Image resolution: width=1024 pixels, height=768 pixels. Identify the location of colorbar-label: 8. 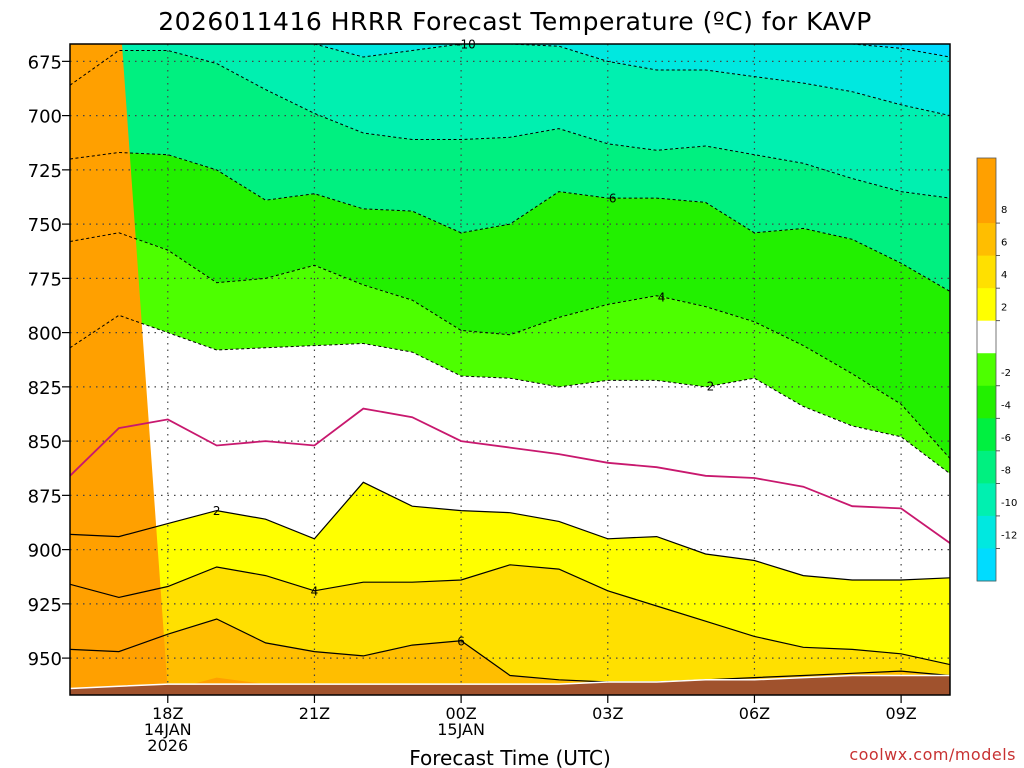
(1004, 210).